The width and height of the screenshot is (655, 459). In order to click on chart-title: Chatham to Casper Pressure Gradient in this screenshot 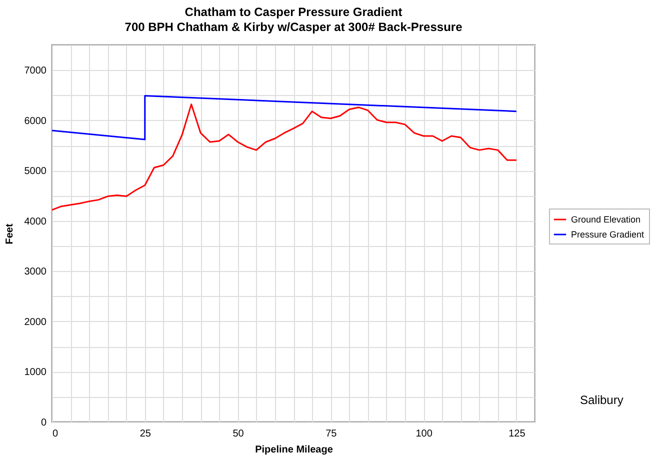, I will do `click(293, 12)`.